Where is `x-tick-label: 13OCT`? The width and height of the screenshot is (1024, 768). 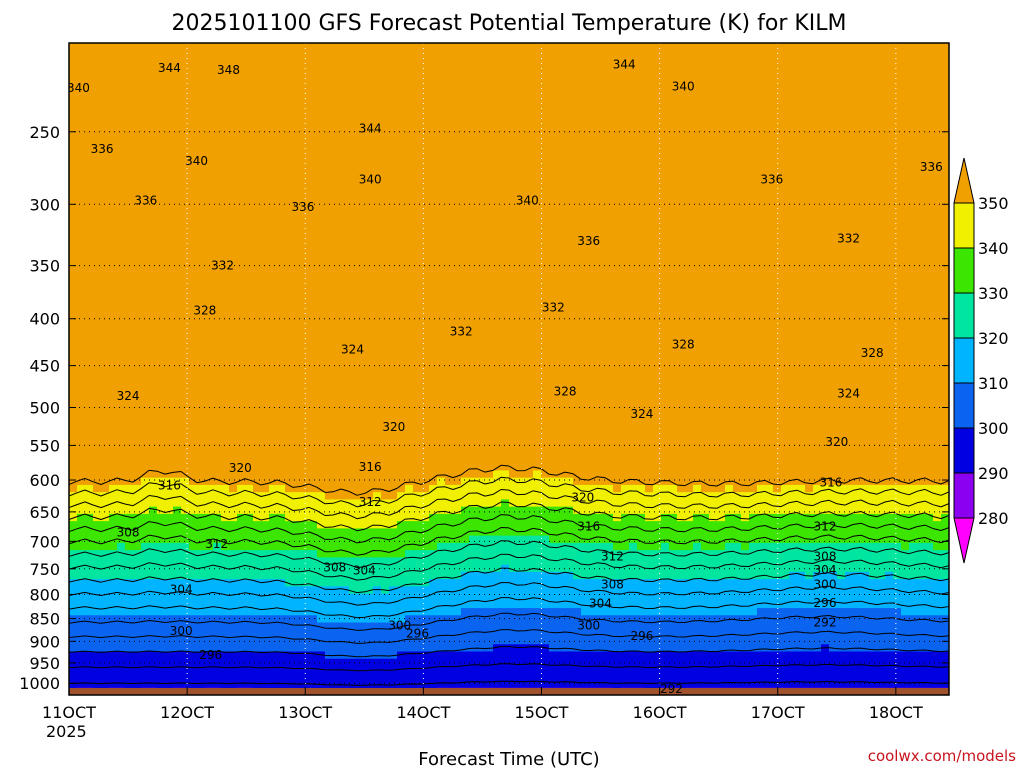 x-tick-label: 13OCT is located at coordinates (305, 712).